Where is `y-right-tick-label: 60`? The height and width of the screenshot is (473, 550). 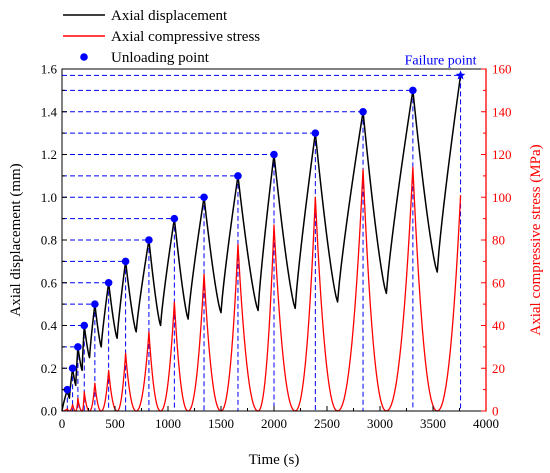
y-right-tick-label: 60 is located at coordinates (498, 282).